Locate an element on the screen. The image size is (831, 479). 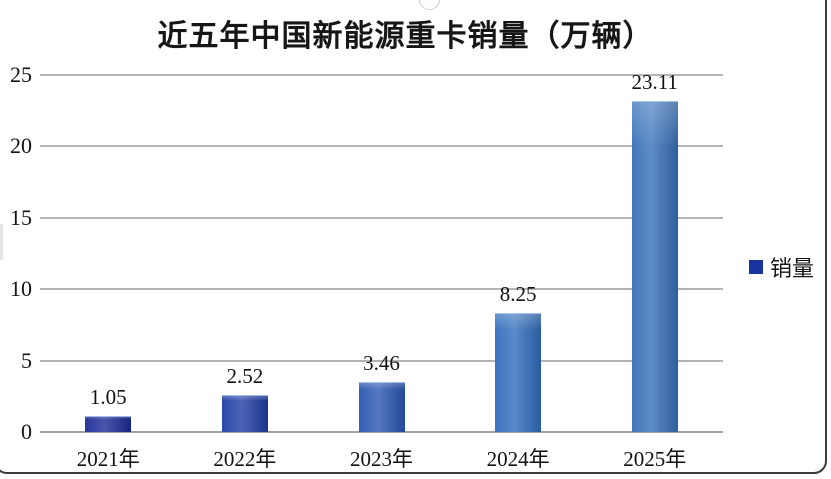
y-tick-label: 25 is located at coordinates (21, 74).